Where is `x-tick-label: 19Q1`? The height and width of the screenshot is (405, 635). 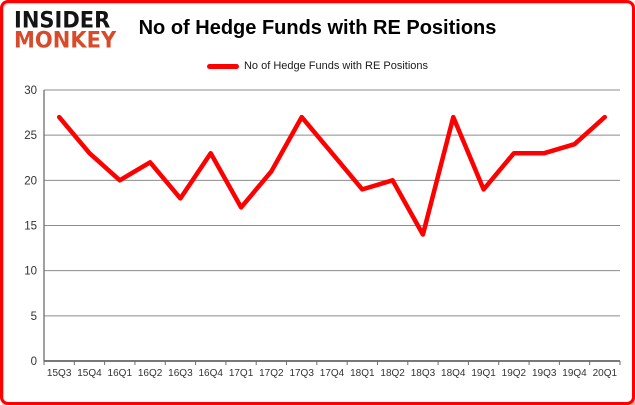 x-tick-label: 19Q1 is located at coordinates (483, 373).